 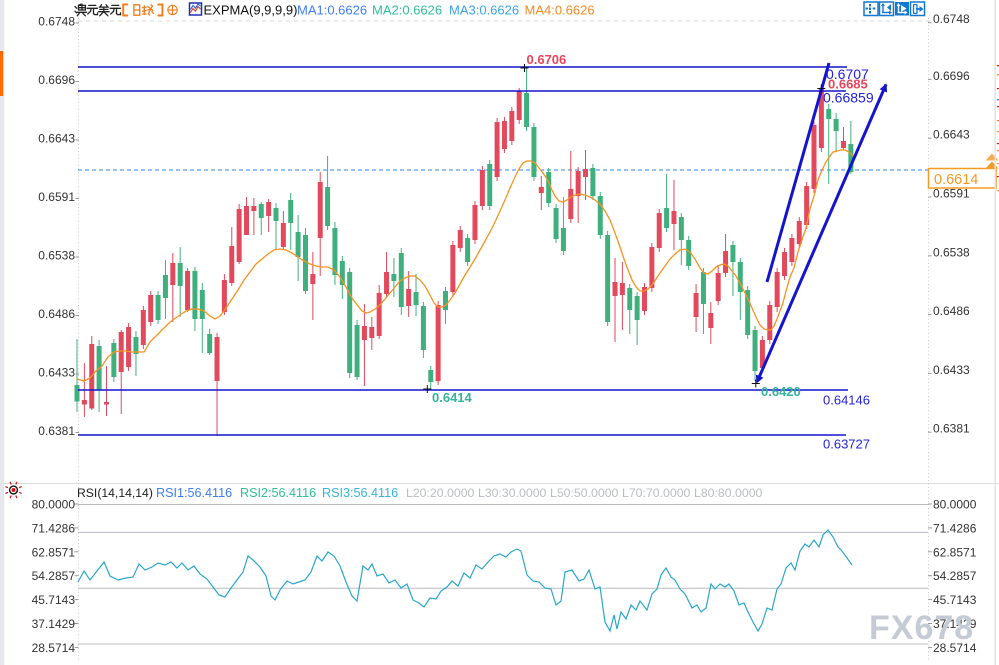 I want to click on svg-text: RSI(14,14,14), so click(x=115, y=493).